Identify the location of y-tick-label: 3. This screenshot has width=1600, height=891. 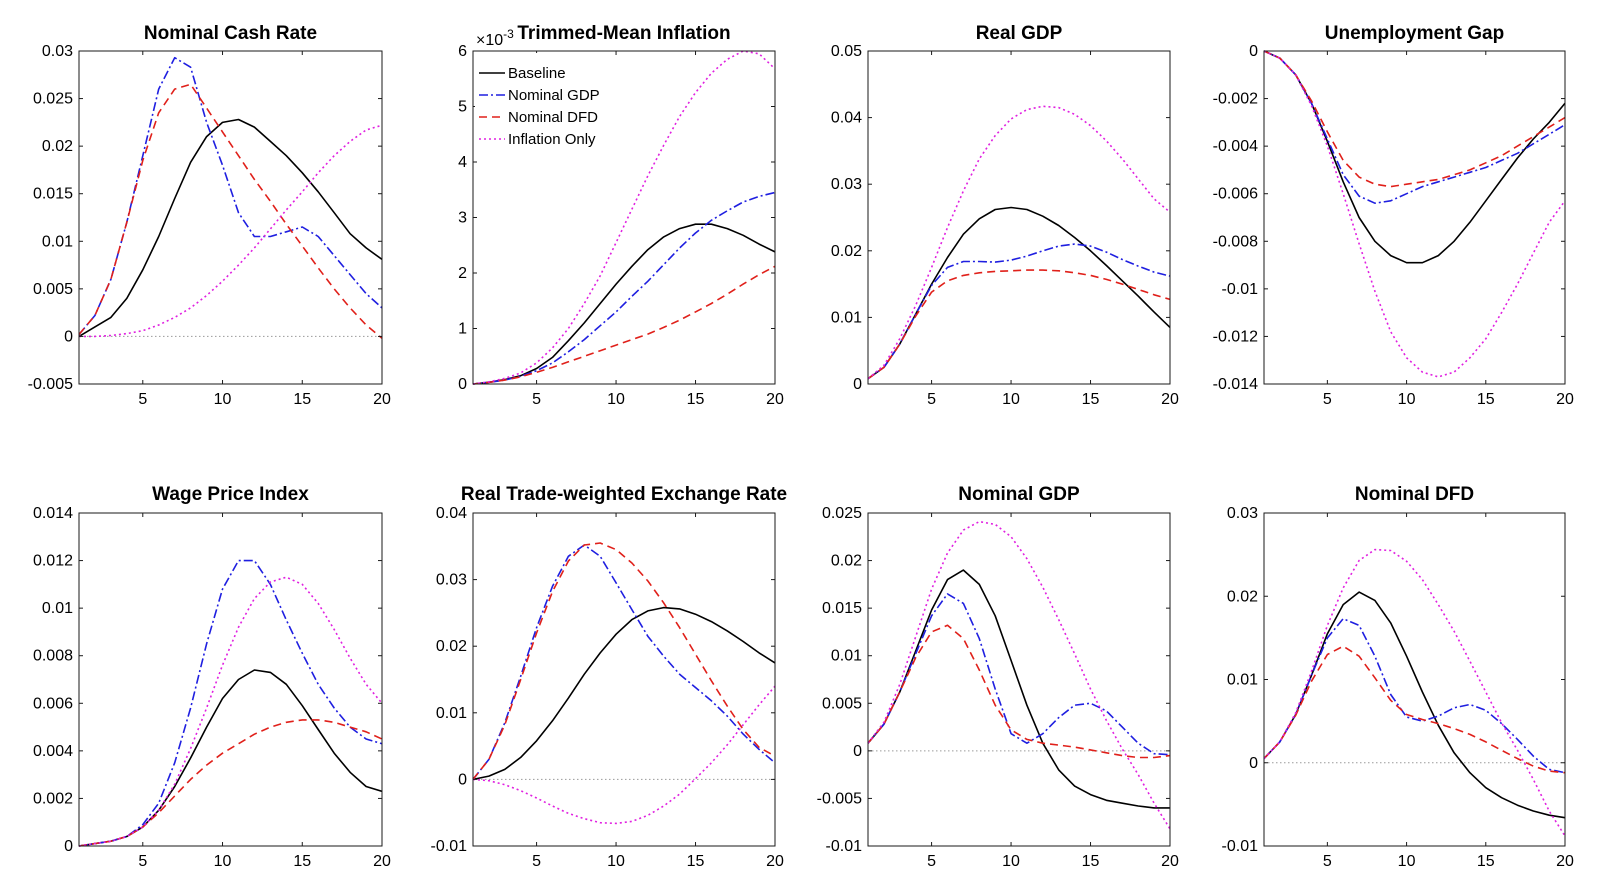
(462, 218).